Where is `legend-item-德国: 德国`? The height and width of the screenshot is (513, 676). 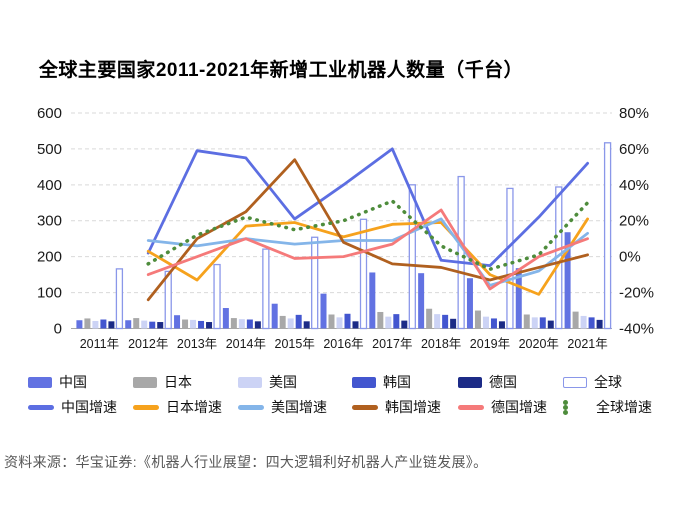
legend-item-德国: 德国 is located at coordinates (487, 382).